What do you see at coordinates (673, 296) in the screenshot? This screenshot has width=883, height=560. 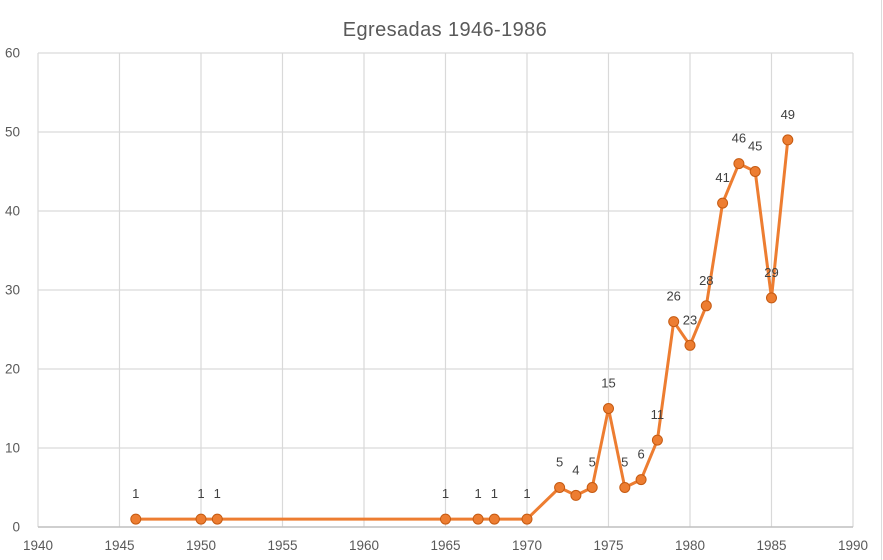 I see `data-point-label: 26` at bounding box center [673, 296].